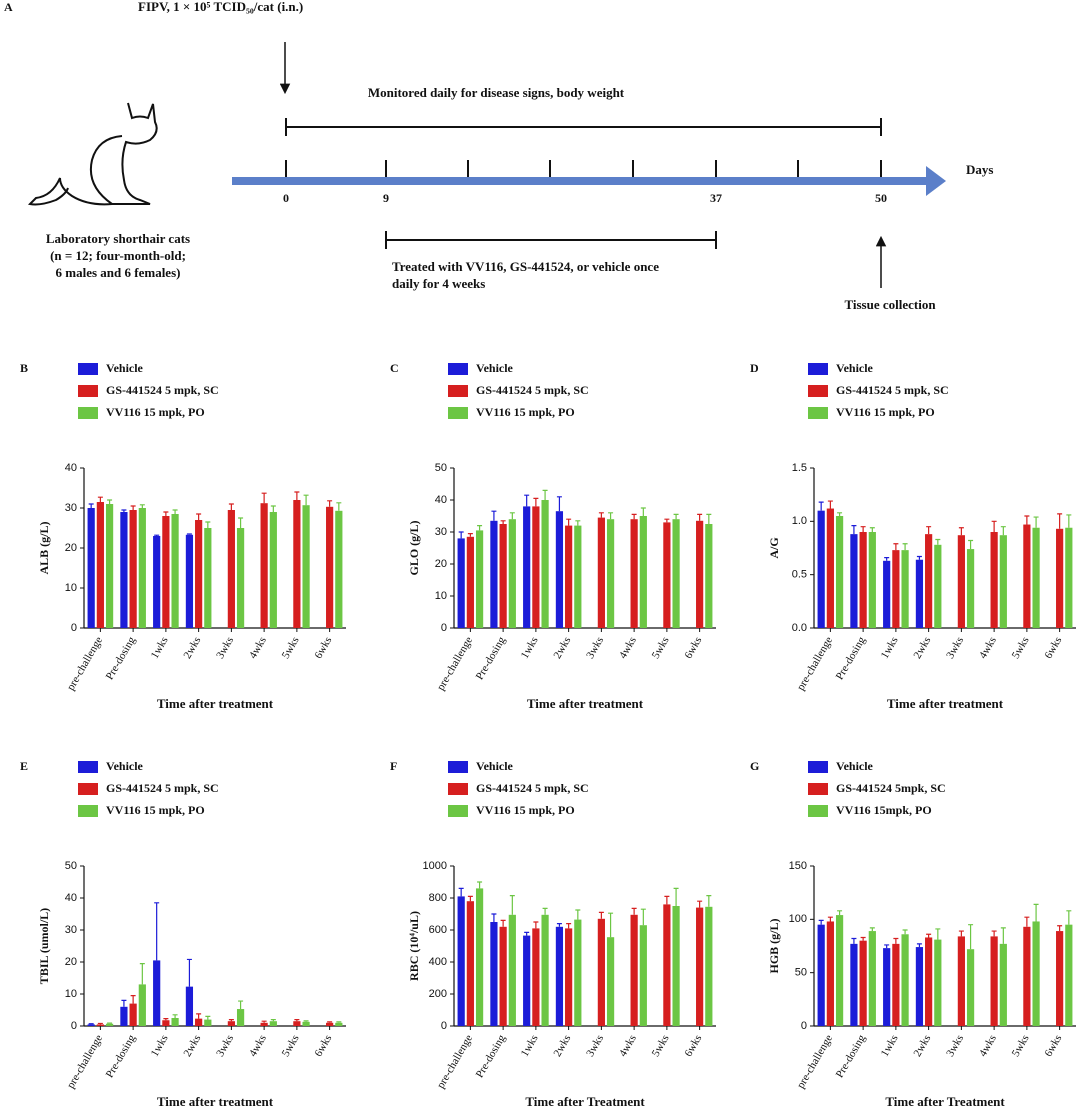  I want to click on x-tick-label: 6wks, so click(693, 1046).